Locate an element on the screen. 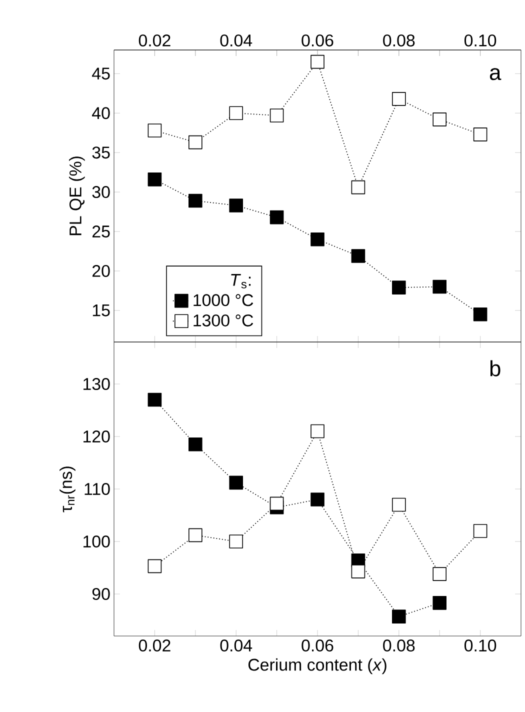 Image resolution: width=525 pixels, height=712 pixels. legend-label: 1300 °C is located at coordinates (224, 320).